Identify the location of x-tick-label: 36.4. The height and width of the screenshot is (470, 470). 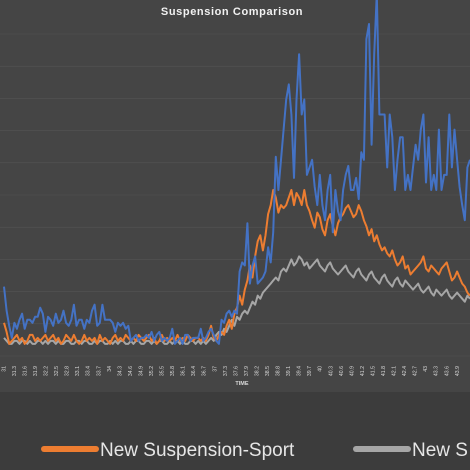
(194, 371).